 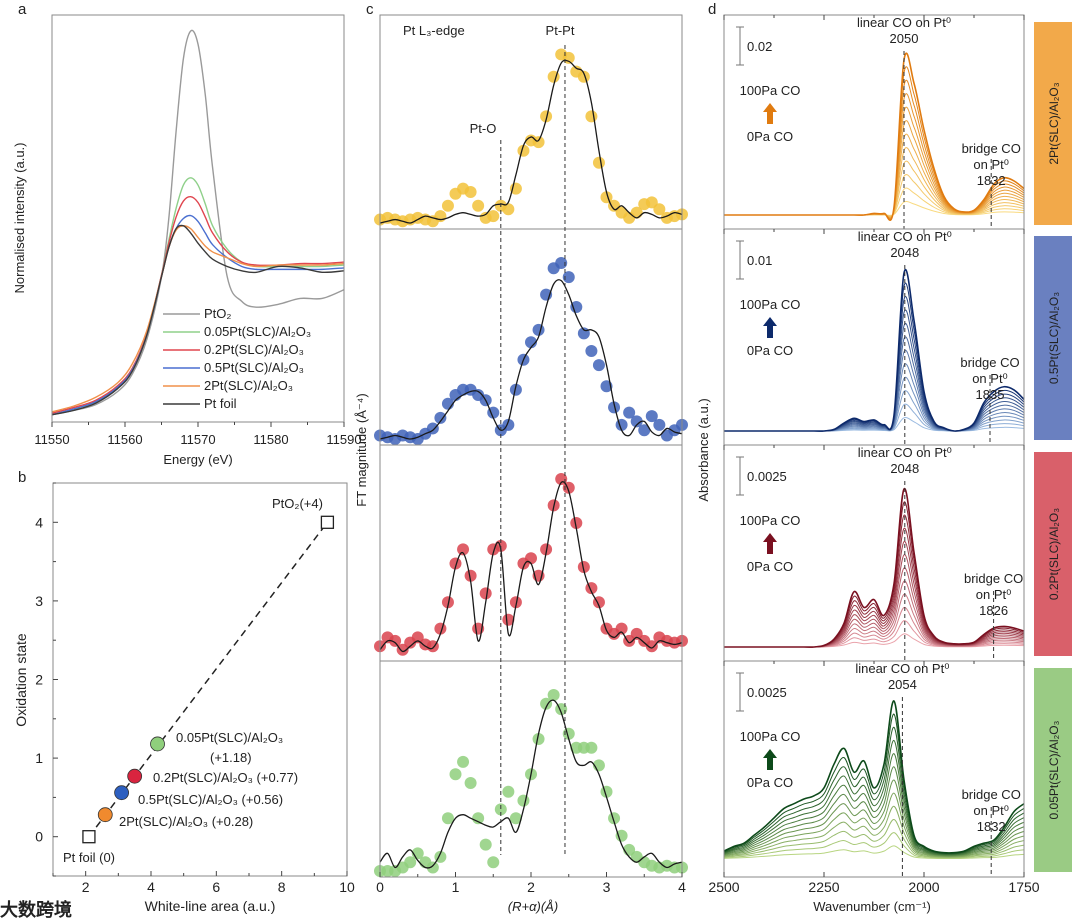 I want to click on x-axis-label: (R+α)(Å), so click(x=533, y=906).